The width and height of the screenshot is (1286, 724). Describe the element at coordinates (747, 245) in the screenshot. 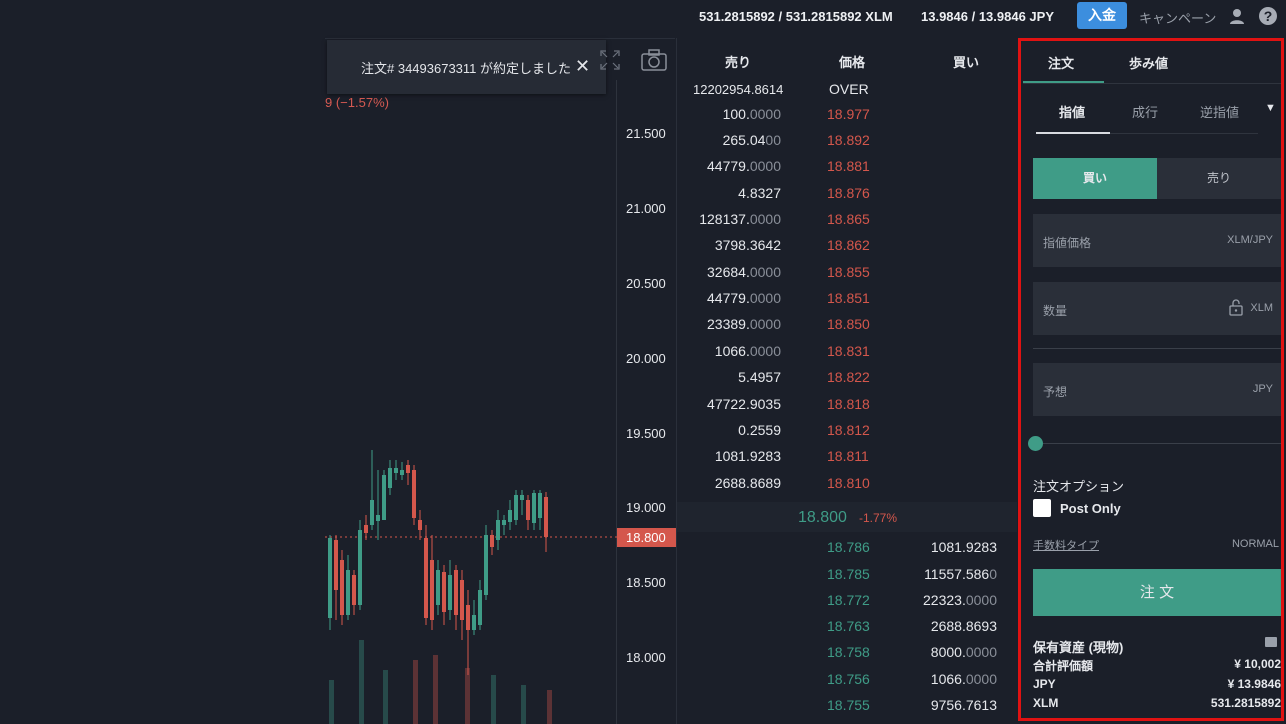

I see `ask-amount: 3798.3642` at that location.